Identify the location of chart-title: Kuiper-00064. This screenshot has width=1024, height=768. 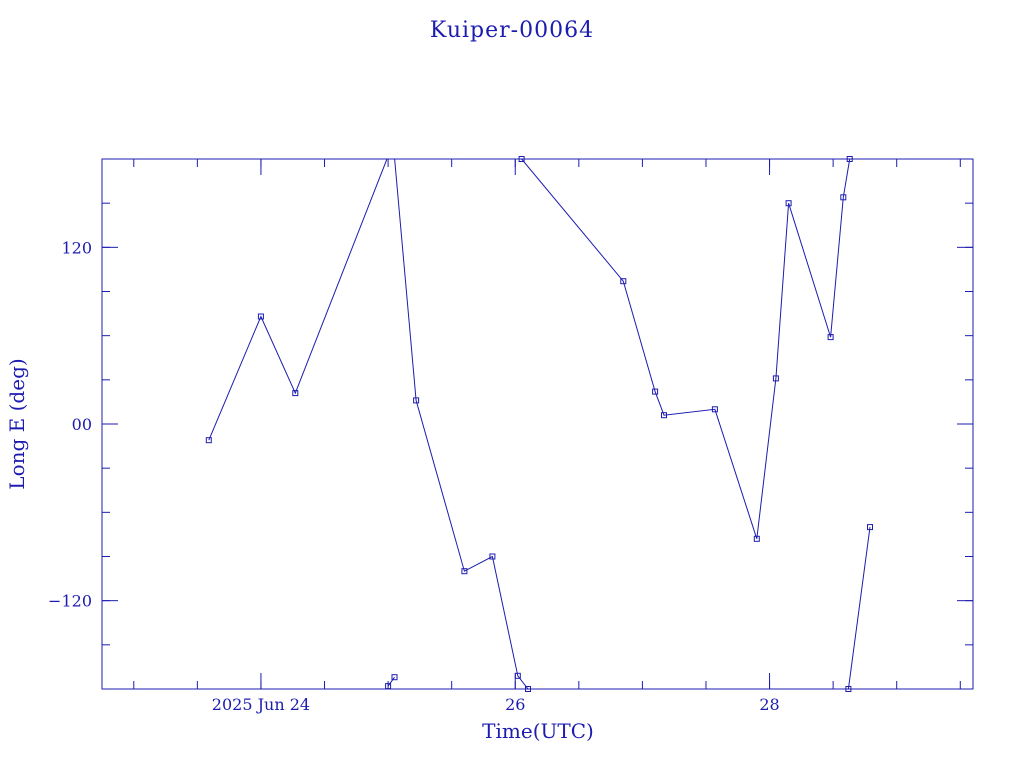
(512, 30).